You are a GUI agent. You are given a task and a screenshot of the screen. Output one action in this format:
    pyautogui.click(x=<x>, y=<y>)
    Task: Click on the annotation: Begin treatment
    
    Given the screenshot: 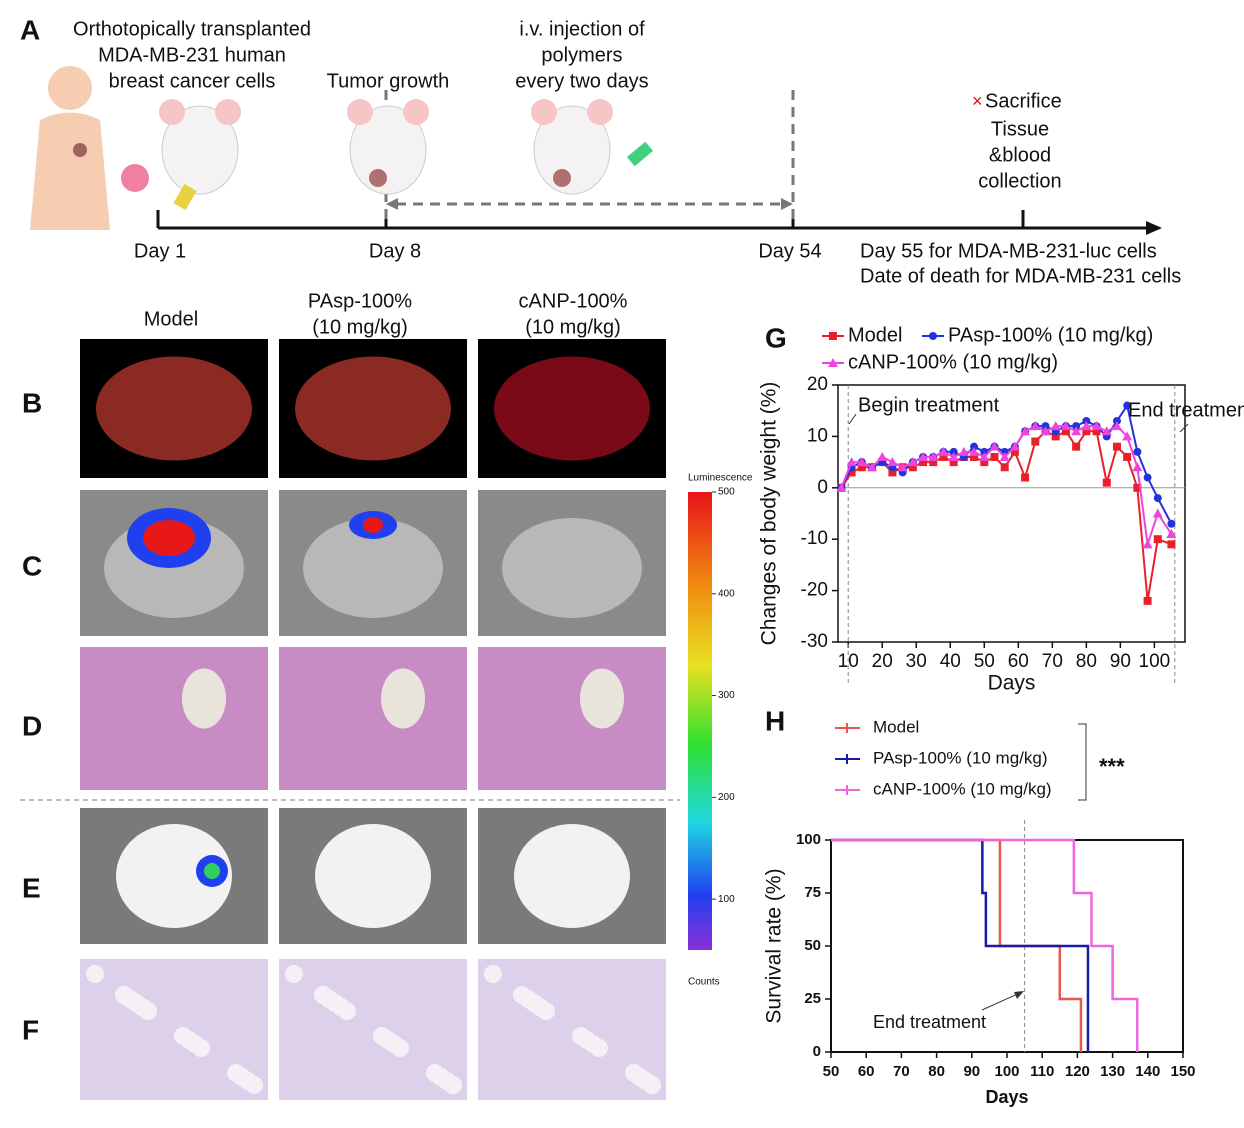 What is the action you would take?
    pyautogui.click(x=929, y=405)
    